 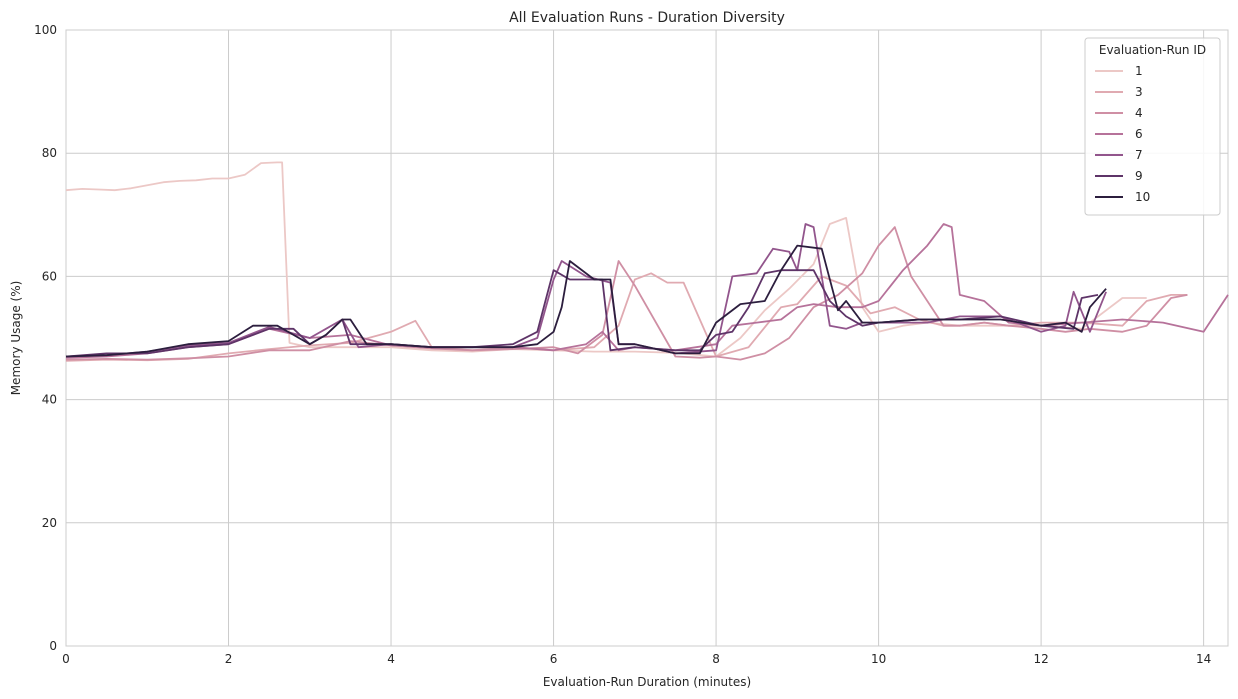 I want to click on x-tick-label: 14, so click(x=1203, y=659).